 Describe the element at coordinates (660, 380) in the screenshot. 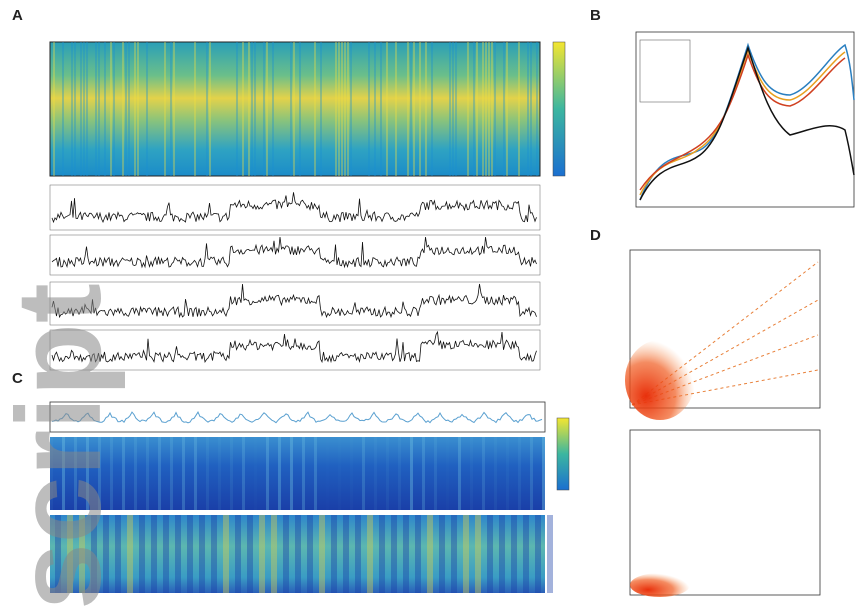

I see `scatter-cloud` at that location.